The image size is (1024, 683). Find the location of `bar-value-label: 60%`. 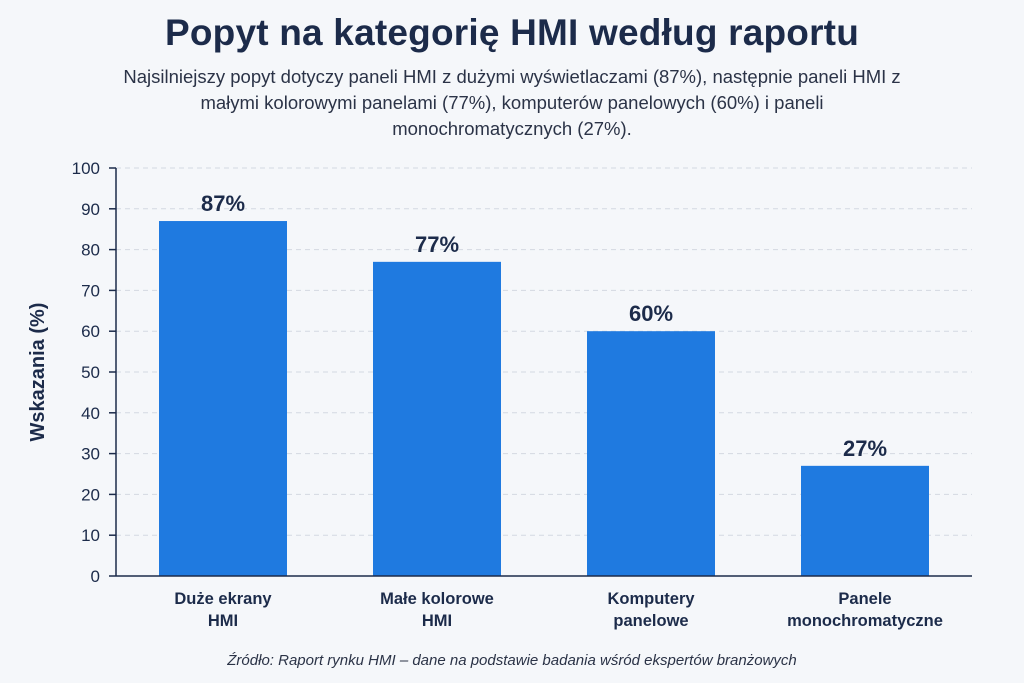

bar-value-label: 60% is located at coordinates (651, 313).